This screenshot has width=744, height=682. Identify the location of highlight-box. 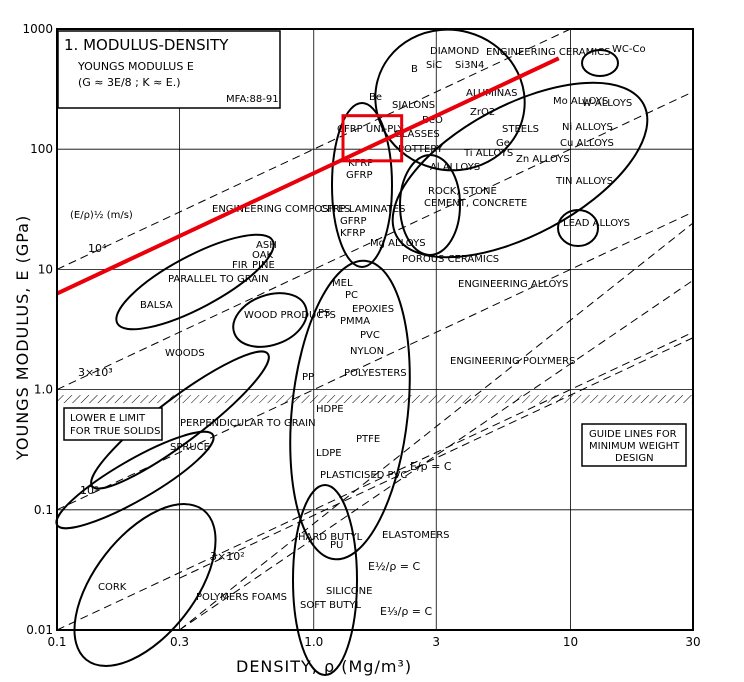
(372, 138).